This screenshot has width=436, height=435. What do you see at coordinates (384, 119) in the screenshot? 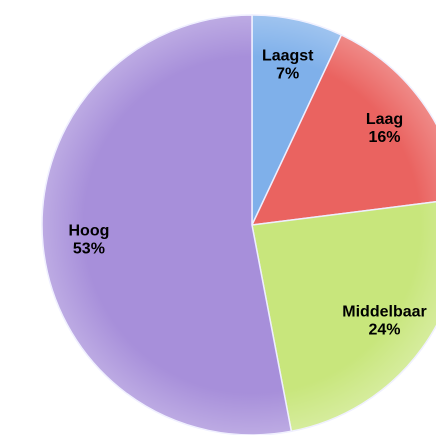
I see `slice-label: Laag` at bounding box center [384, 119].